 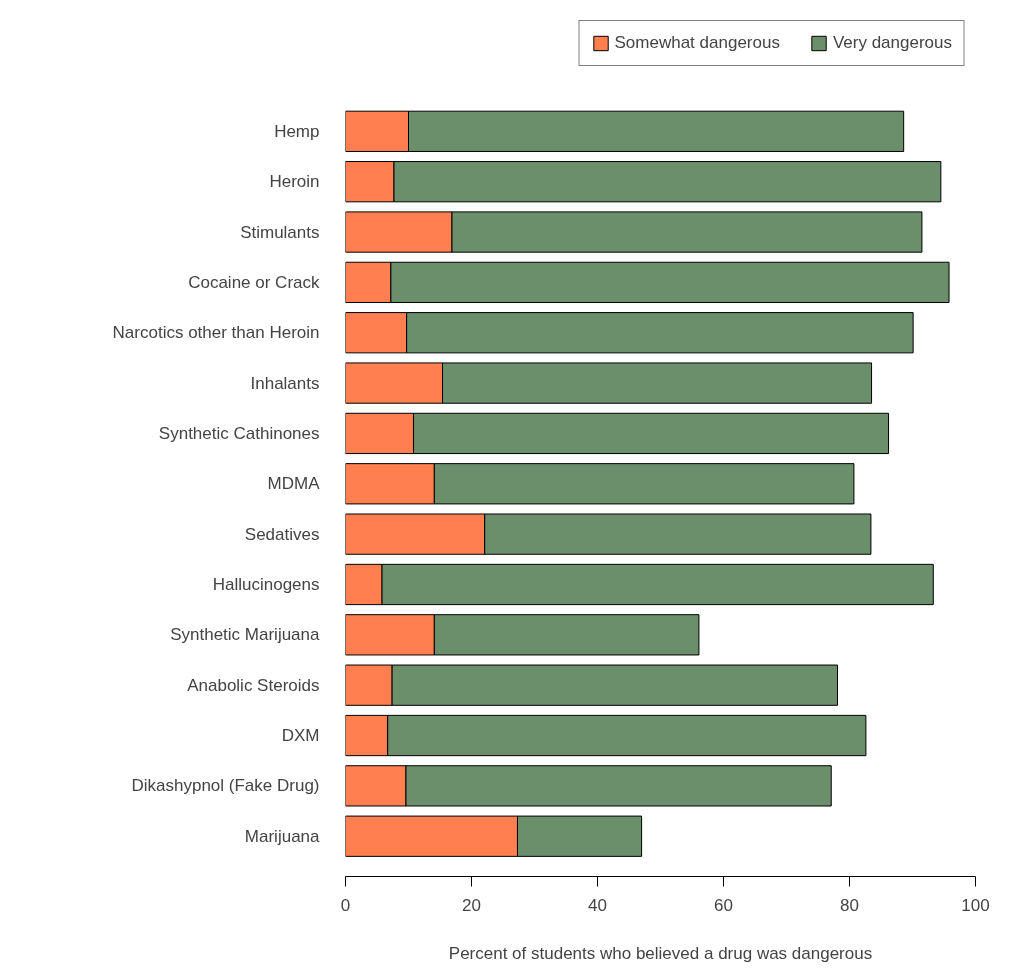 What do you see at coordinates (285, 383) in the screenshot?
I see `y-tick-label: Inhalants` at bounding box center [285, 383].